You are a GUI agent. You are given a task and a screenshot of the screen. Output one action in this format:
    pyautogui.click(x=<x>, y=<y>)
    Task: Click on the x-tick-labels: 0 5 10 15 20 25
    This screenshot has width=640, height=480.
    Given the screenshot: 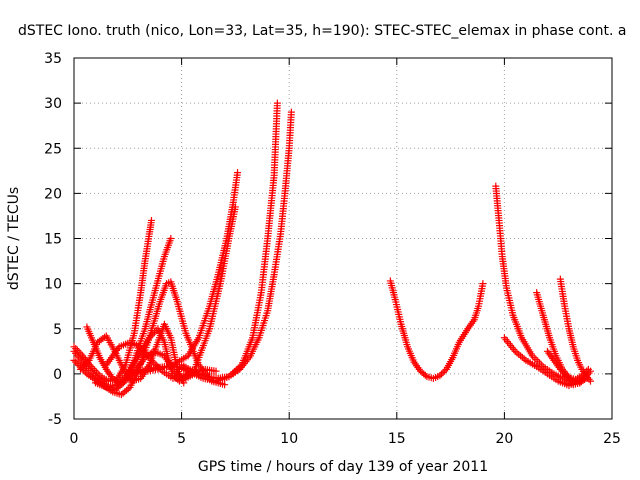 What is the action you would take?
    pyautogui.click(x=345, y=439)
    